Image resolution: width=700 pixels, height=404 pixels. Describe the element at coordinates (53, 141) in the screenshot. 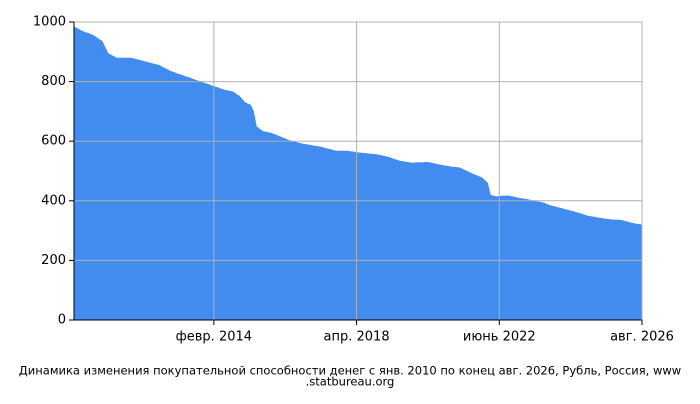

I see `y-tick-label: 600` at that location.